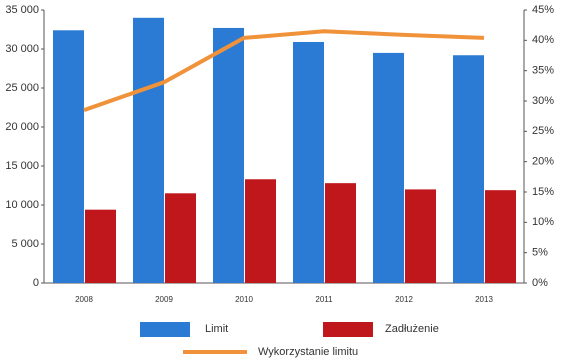  I want to click on y2-tick-label: 45%, so click(543, 10).